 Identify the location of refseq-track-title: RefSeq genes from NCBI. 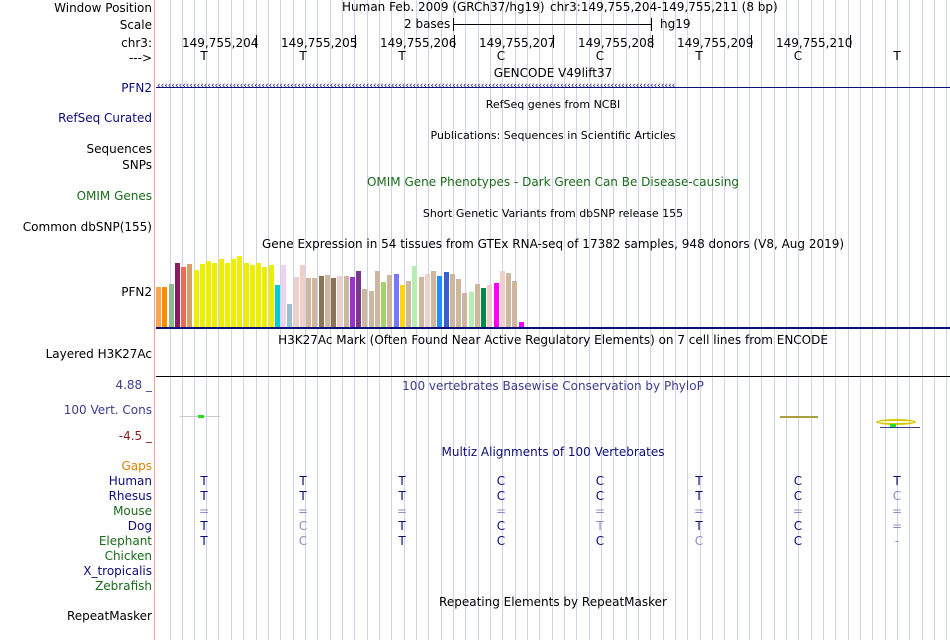
(553, 104).